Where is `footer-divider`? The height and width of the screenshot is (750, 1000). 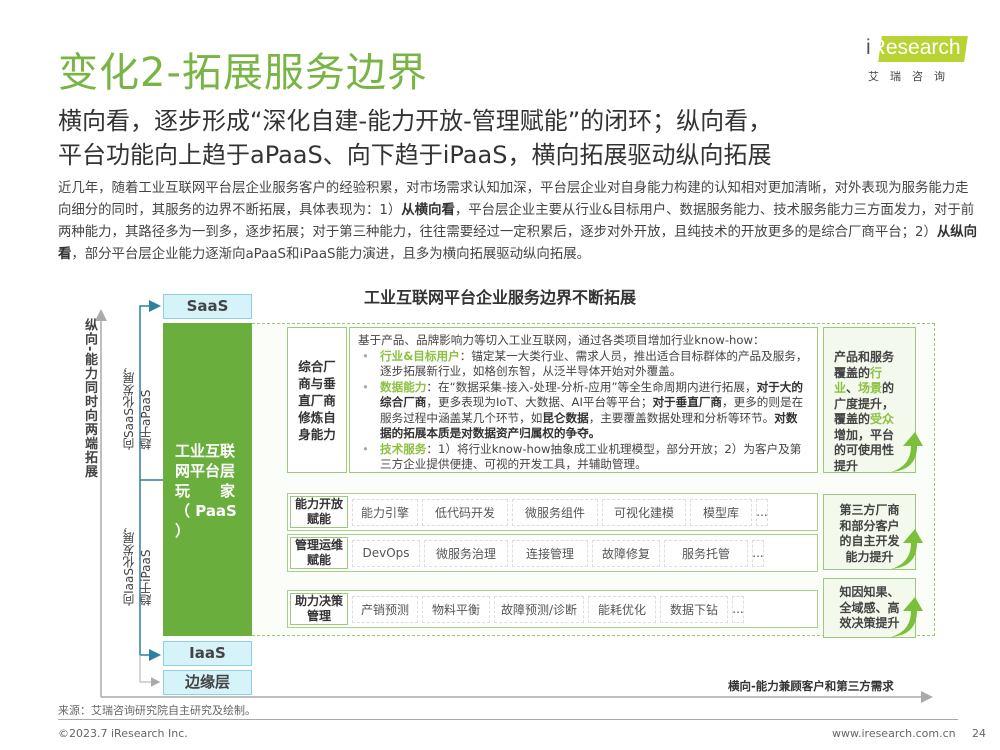 footer-divider is located at coordinates (508, 719).